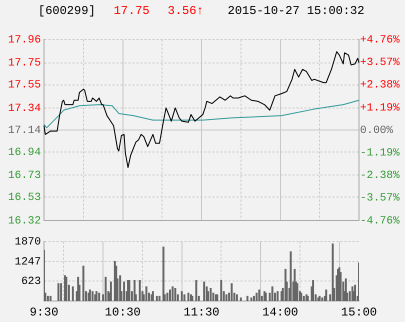 This screenshot has width=405, height=322. Describe the element at coordinates (25, 130) in the screenshot. I see `y-tick-label: 17.14` at that location.